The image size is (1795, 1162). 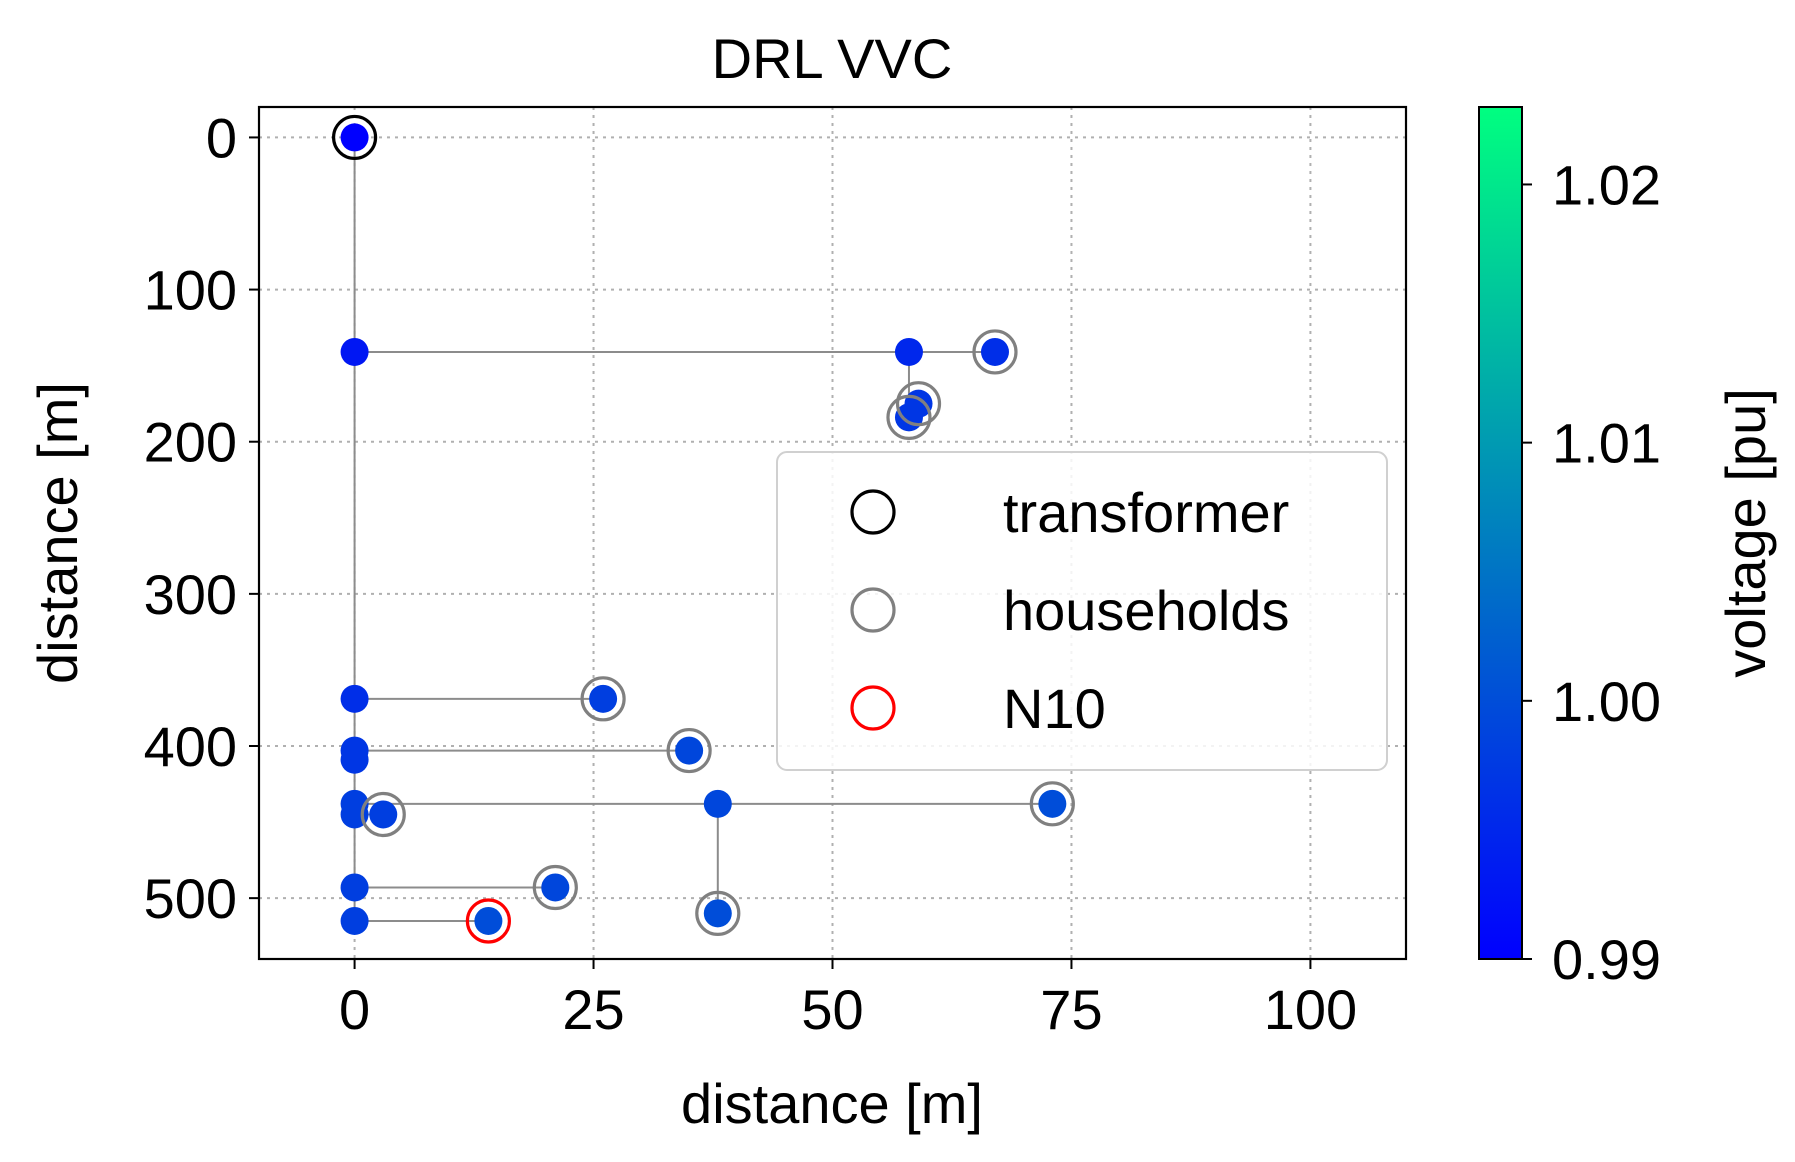 I want to click on colorbar-tick-label: 1.02, so click(x=1606, y=184).